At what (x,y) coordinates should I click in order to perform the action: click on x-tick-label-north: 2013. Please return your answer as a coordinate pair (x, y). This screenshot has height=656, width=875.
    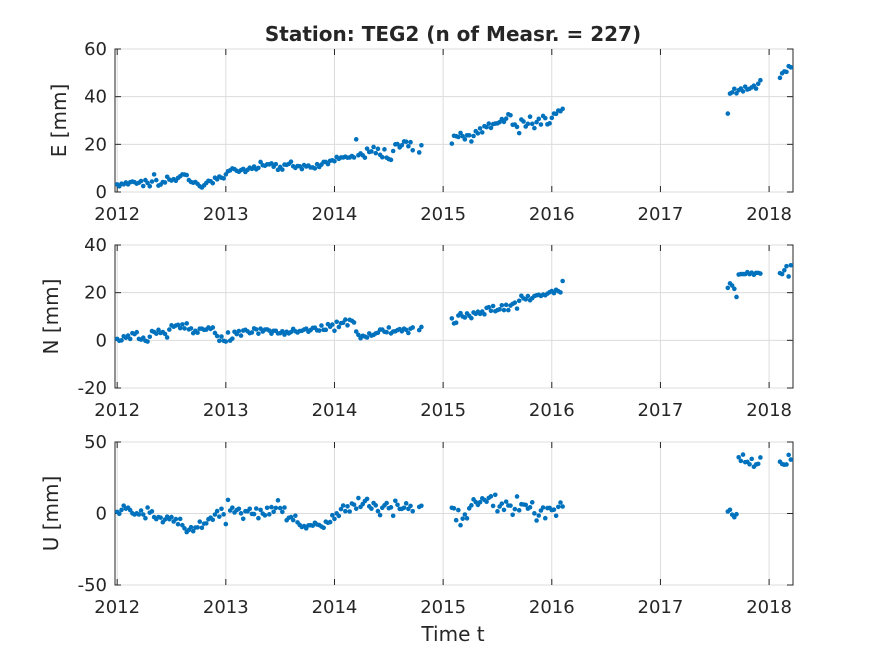
    Looking at the image, I should click on (226, 410).